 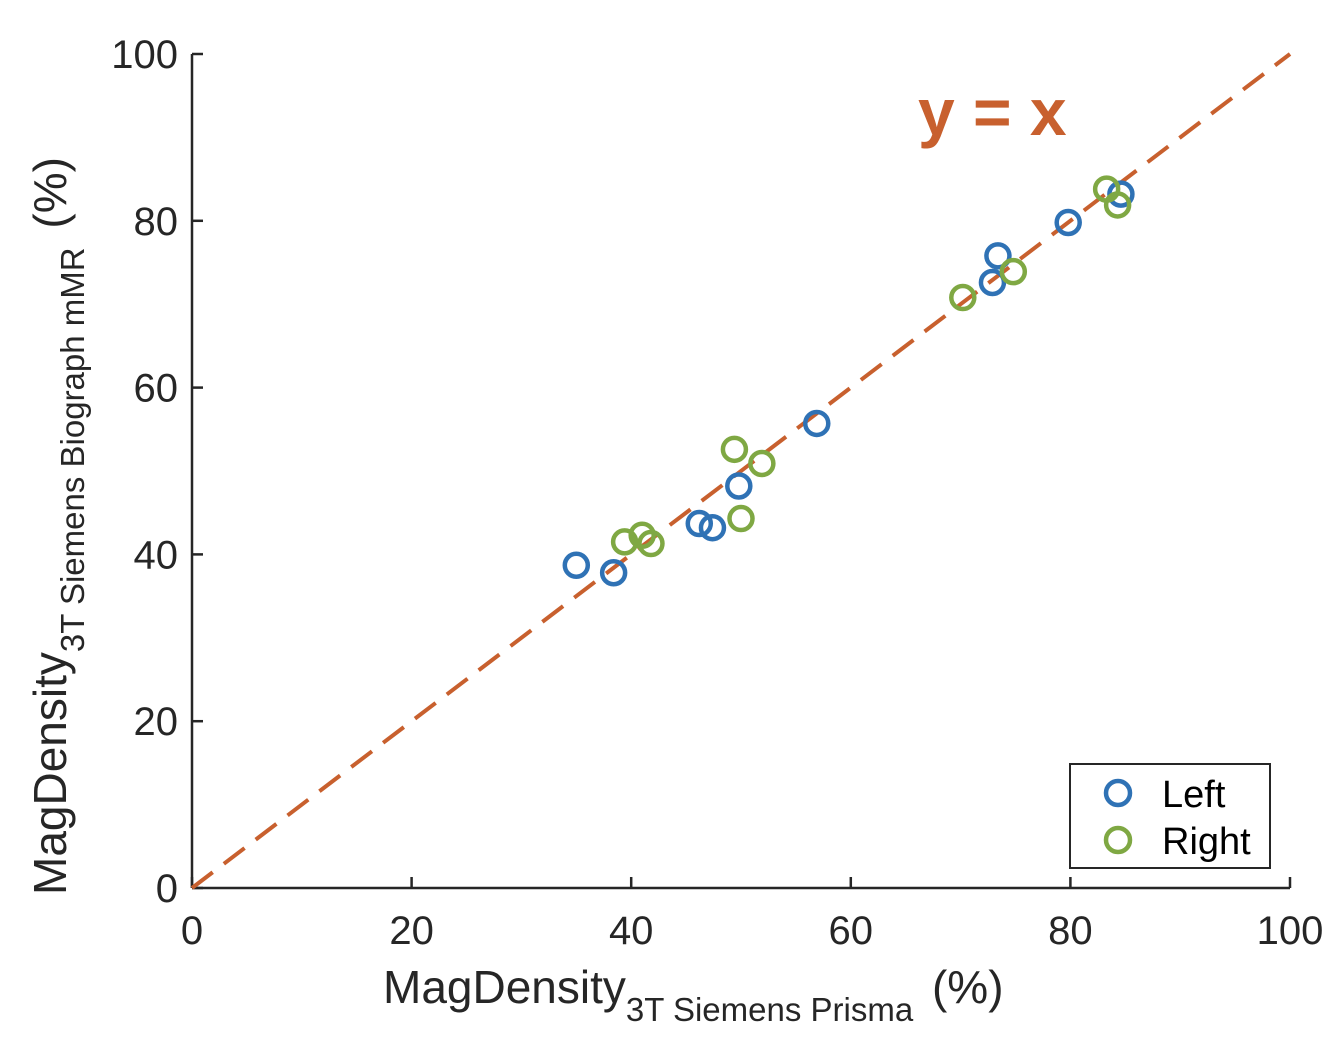 I want to click on legend-label-left: Left, so click(x=1194, y=795).